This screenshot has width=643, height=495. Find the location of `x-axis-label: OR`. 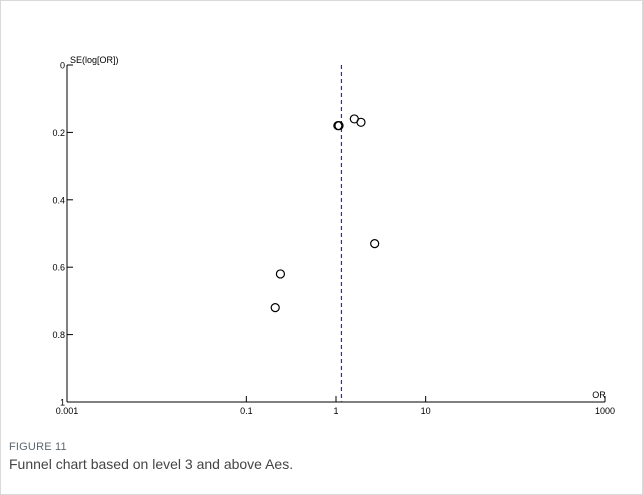

x-axis-label: OR is located at coordinates (599, 395).